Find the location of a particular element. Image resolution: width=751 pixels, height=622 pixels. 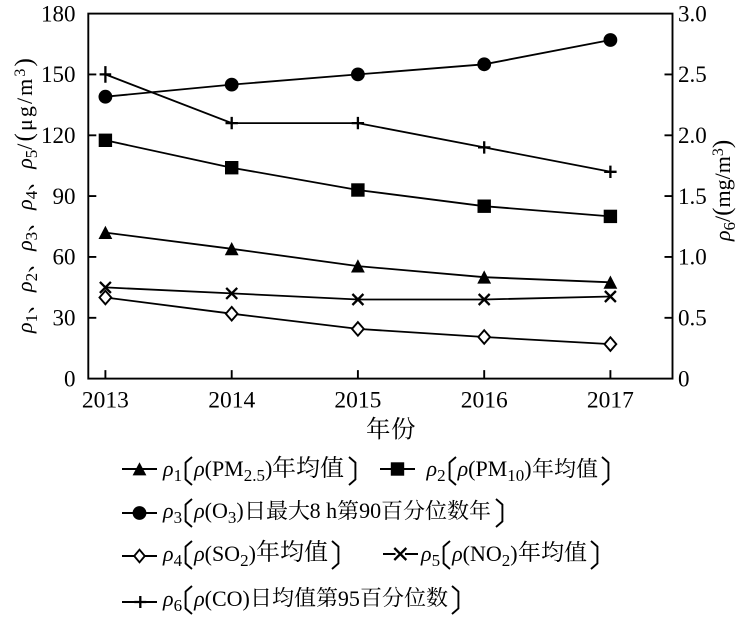

svg-text: 2013 is located at coordinates (105, 401).